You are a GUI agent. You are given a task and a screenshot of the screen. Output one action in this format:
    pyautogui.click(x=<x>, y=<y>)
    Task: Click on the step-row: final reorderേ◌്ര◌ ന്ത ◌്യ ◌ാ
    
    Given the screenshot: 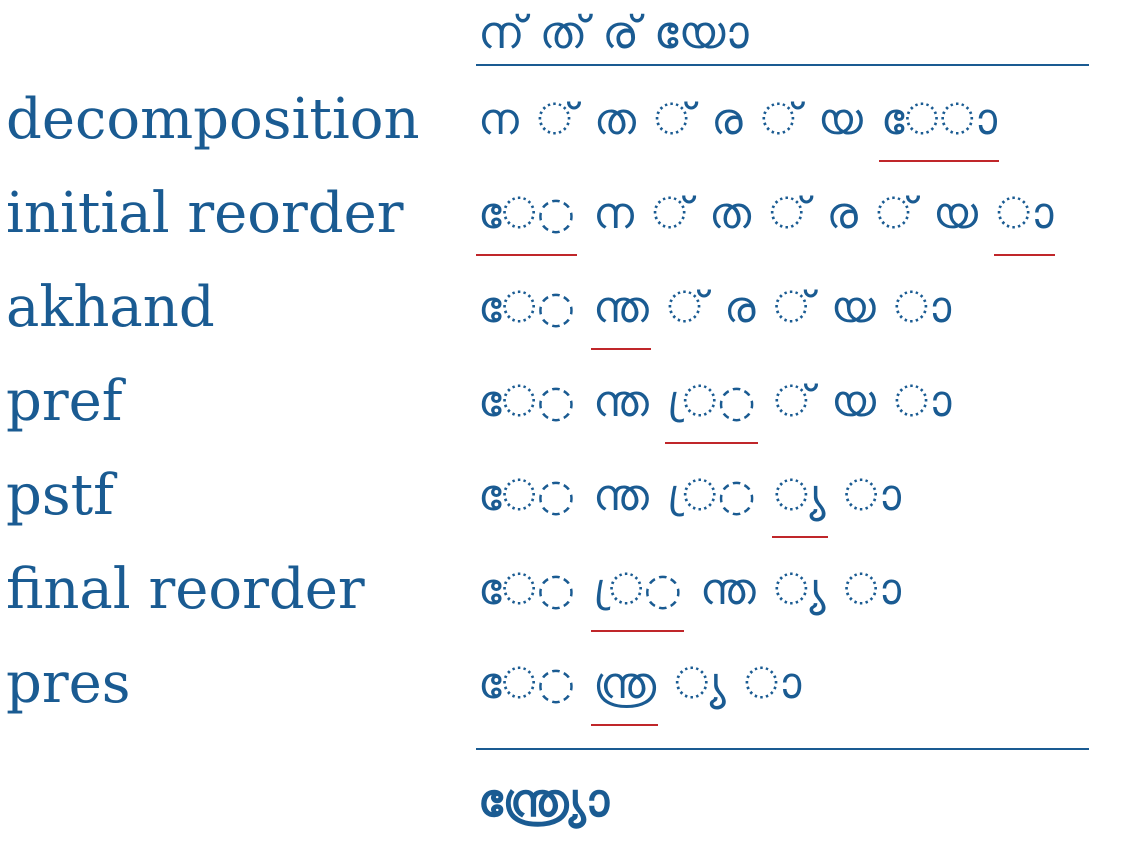 What is the action you would take?
    pyautogui.click(x=573, y=603)
    